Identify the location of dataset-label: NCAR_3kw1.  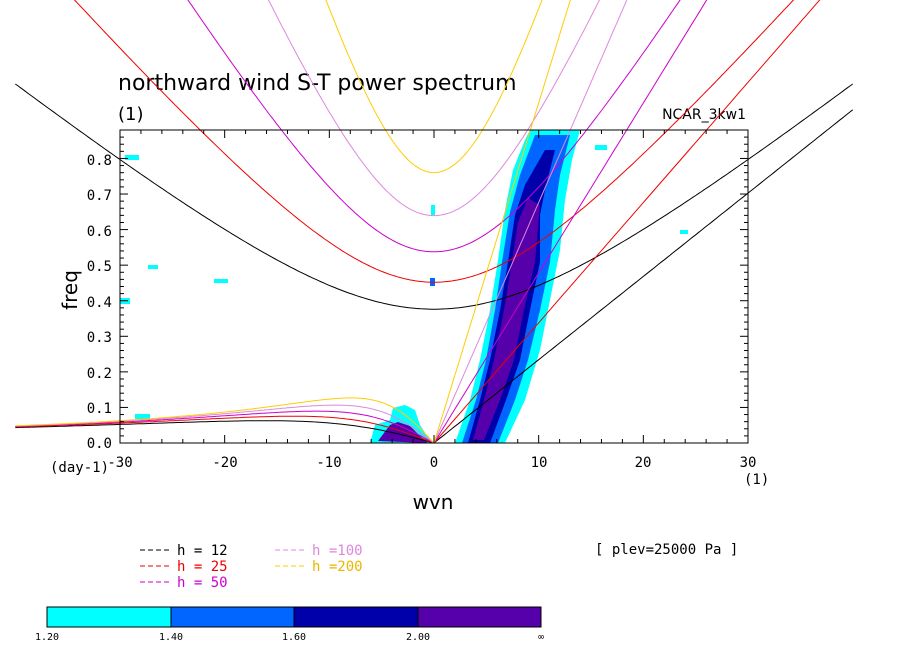
(704, 115).